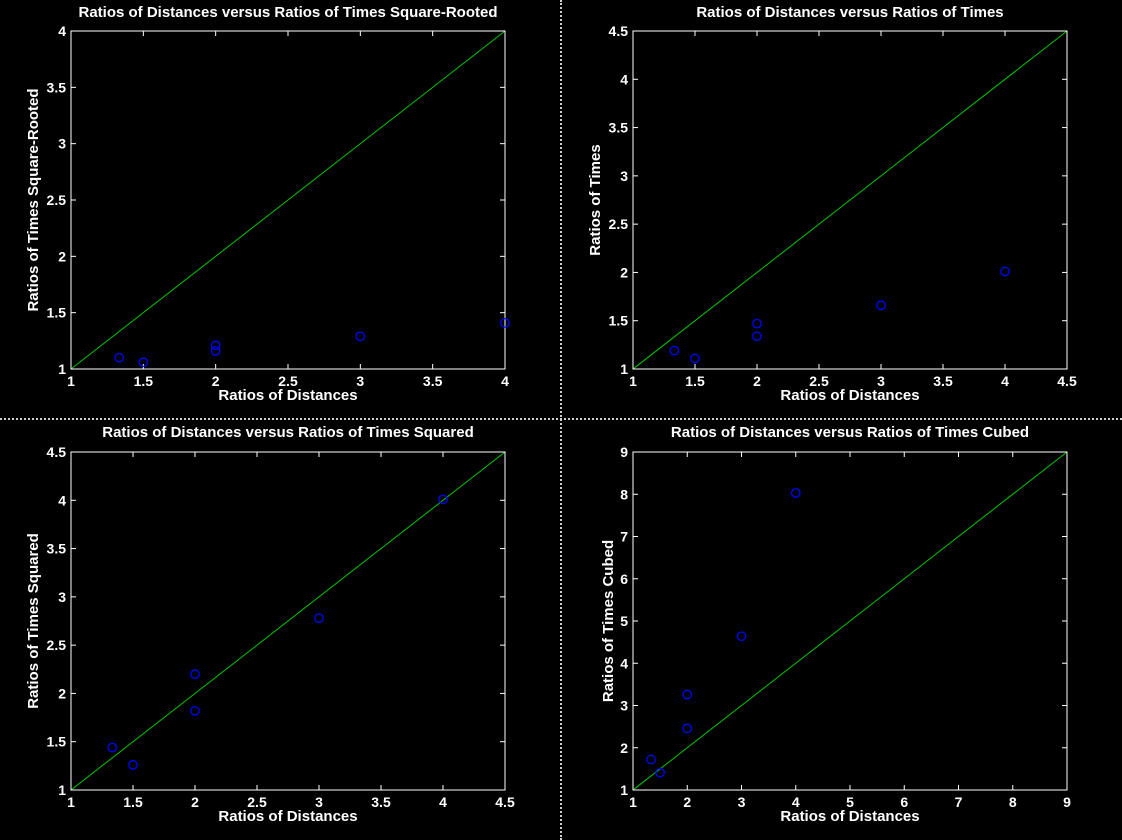  I want to click on vertical-divider, so click(561, 420).